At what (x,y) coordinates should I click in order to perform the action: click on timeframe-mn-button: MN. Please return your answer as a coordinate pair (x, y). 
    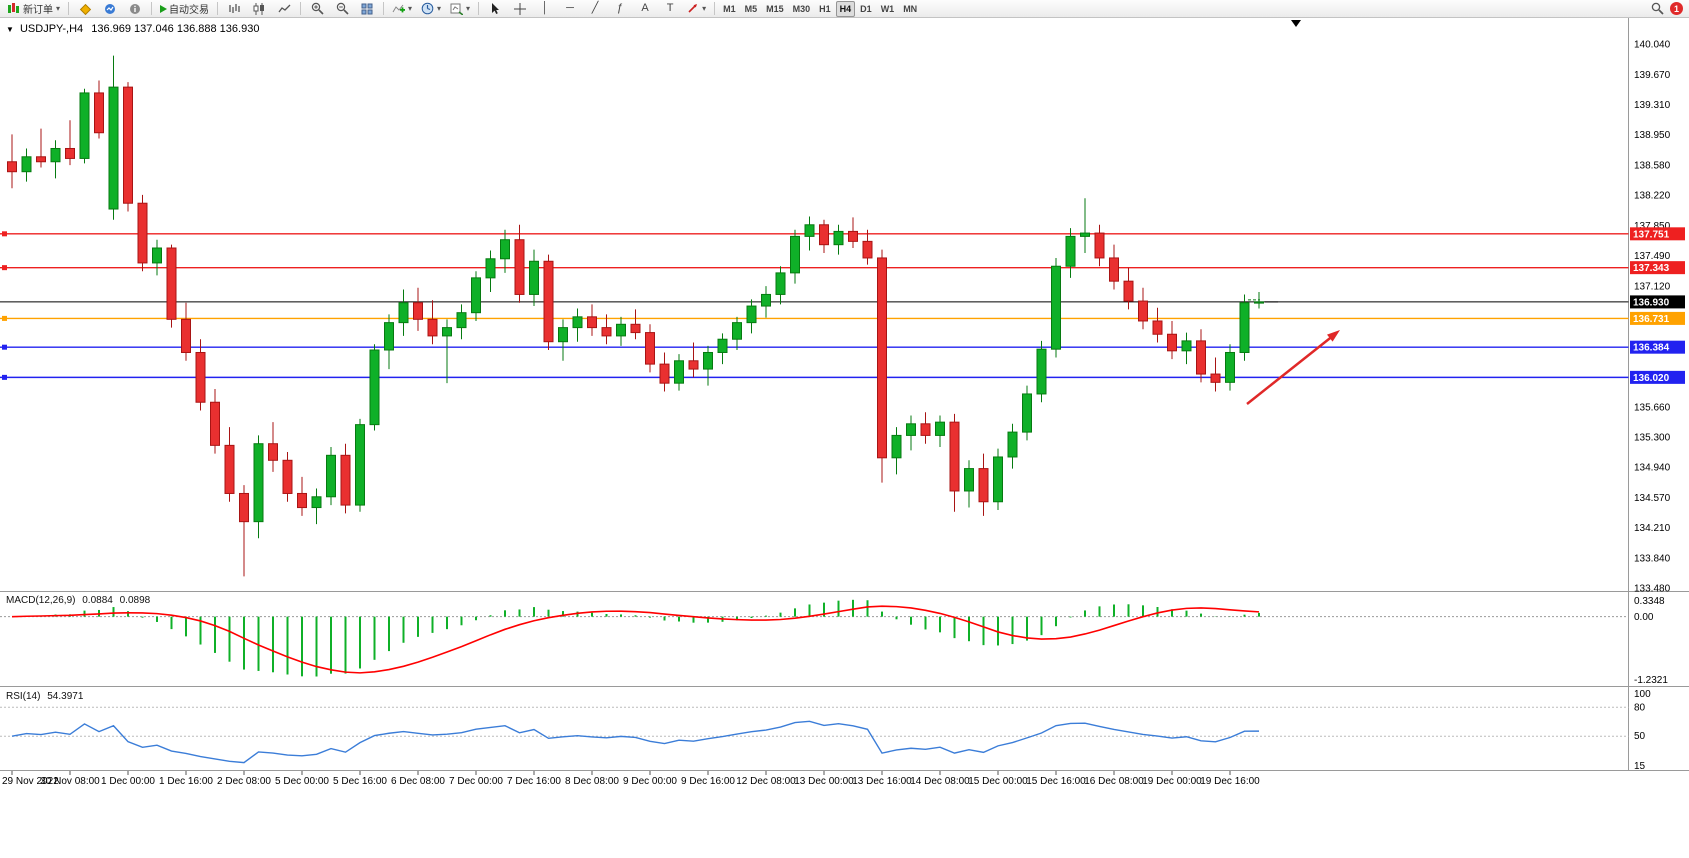
    Looking at the image, I should click on (910, 8).